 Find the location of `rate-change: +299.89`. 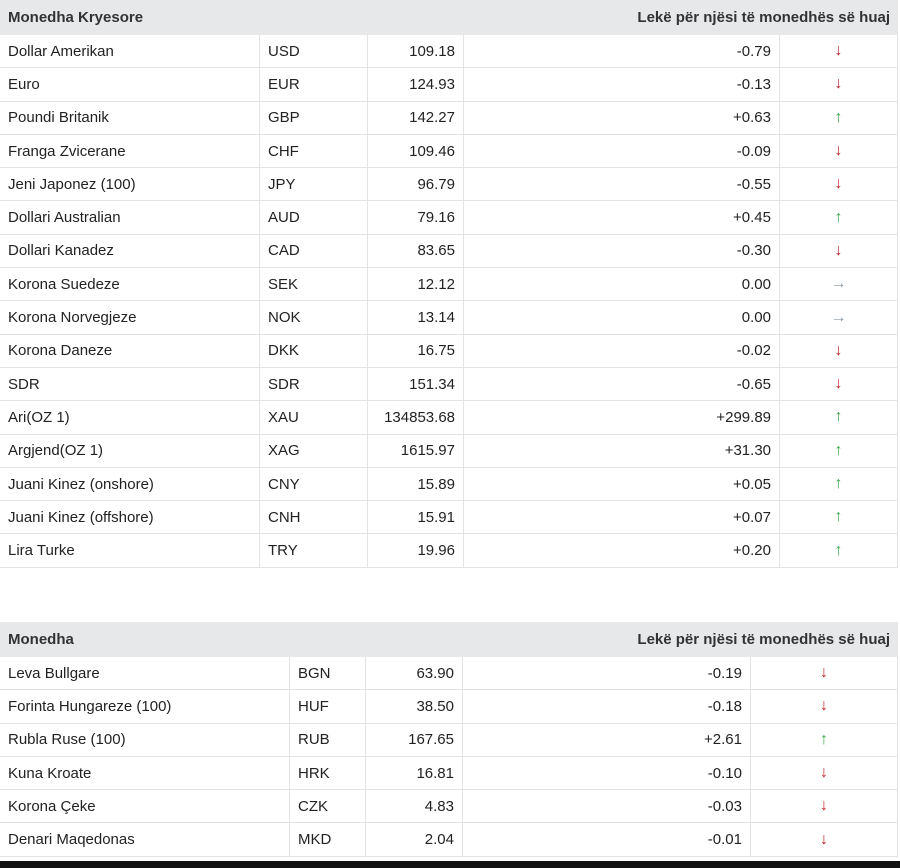

rate-change: +299.89 is located at coordinates (622, 417).